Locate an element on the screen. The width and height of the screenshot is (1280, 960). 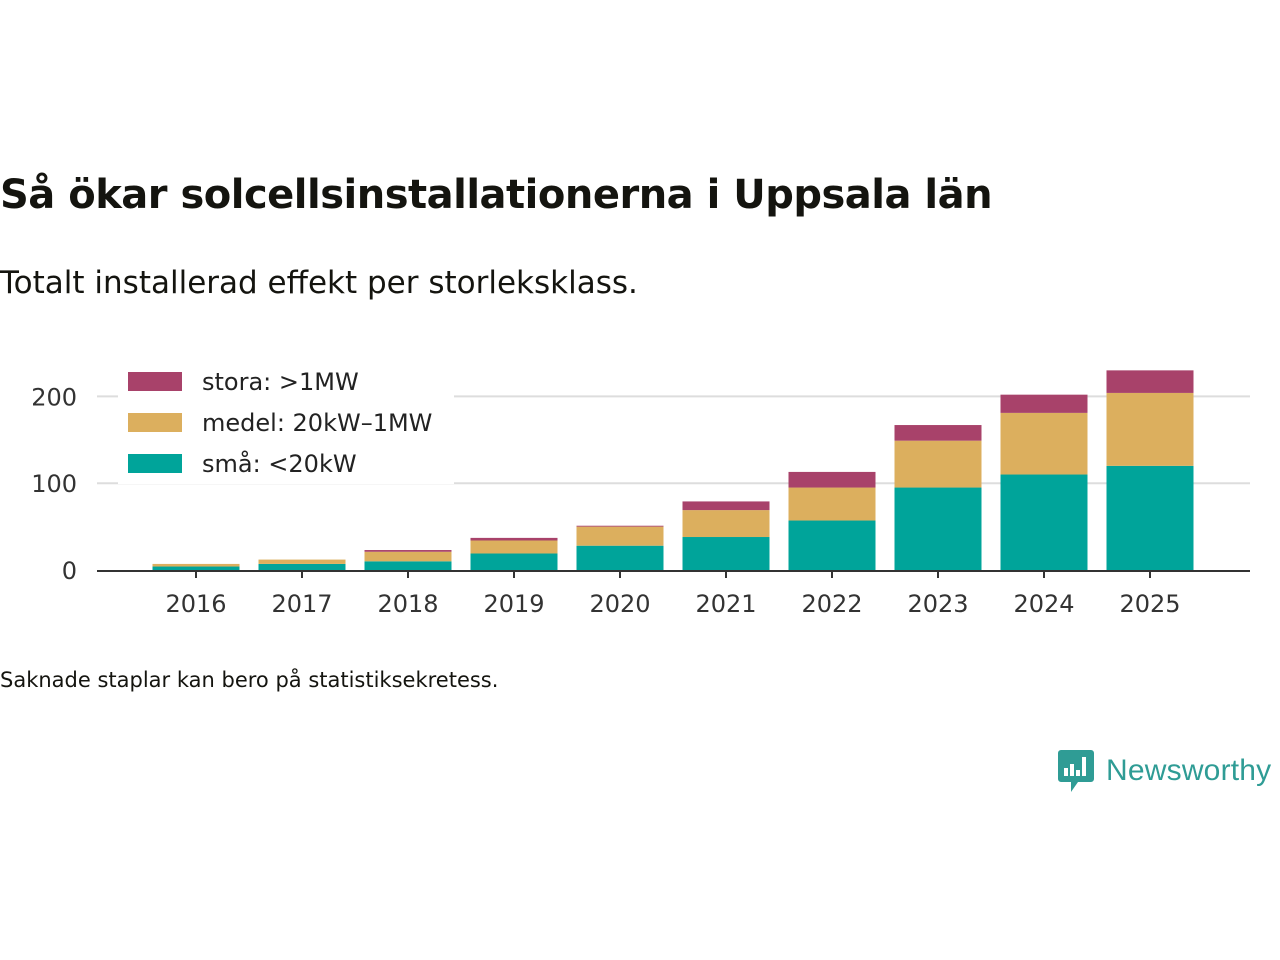
bar-2021-stora is located at coordinates (726, 506).